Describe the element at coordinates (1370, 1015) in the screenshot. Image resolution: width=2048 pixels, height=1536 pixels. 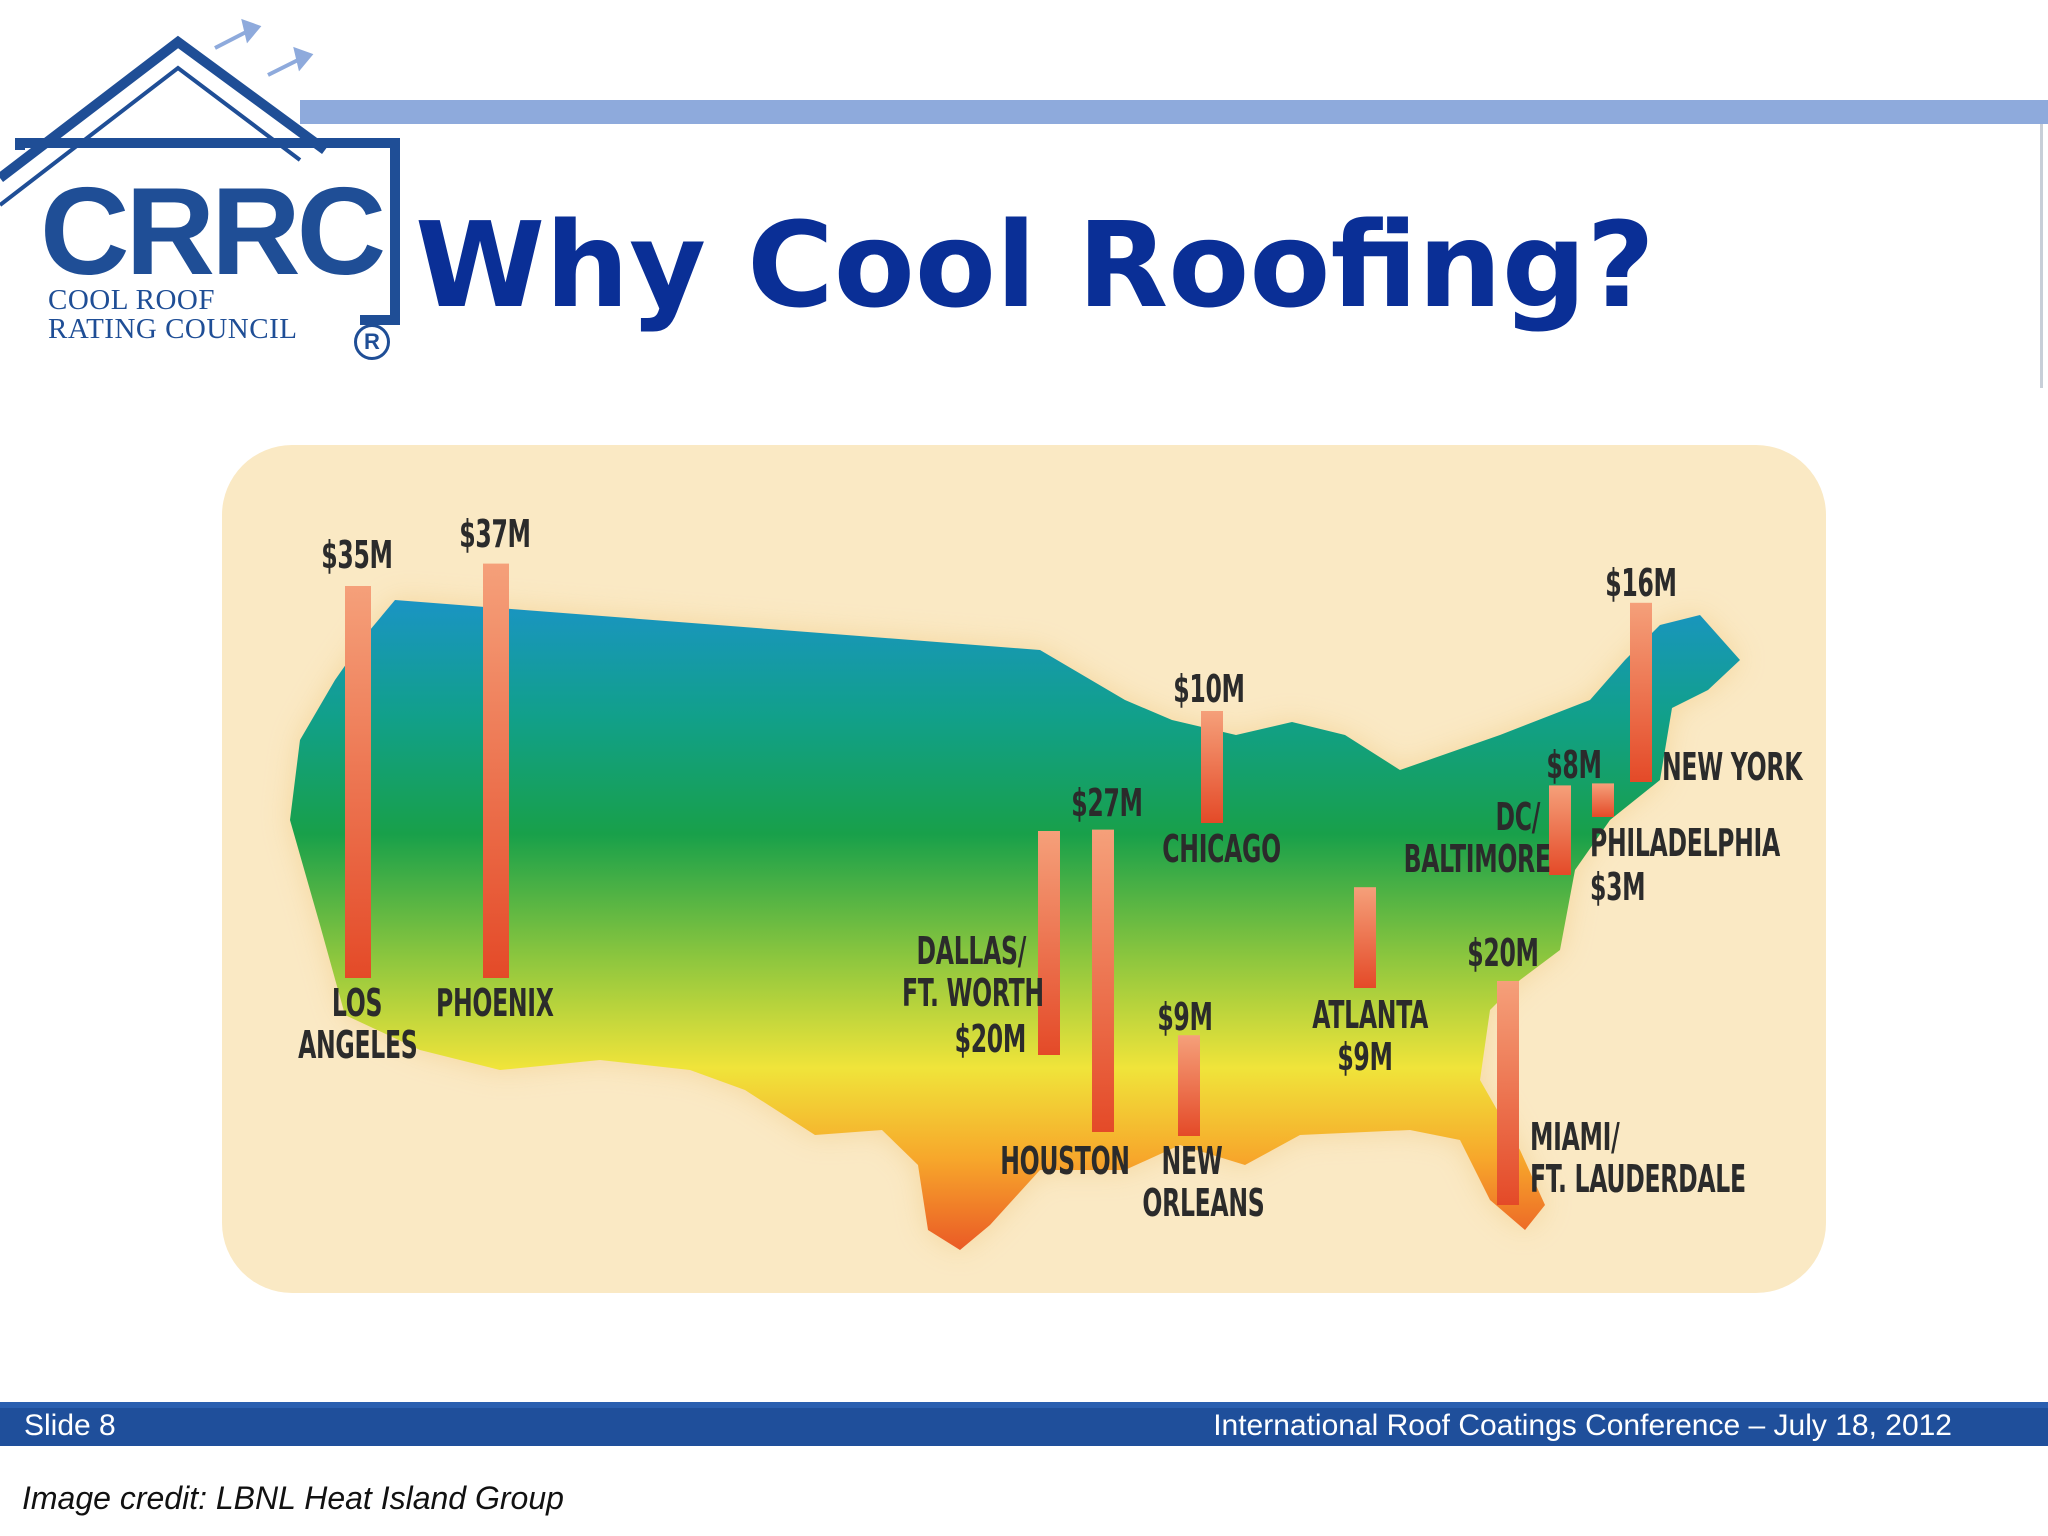
I see `city-label-atlanta: ATLANTA` at that location.